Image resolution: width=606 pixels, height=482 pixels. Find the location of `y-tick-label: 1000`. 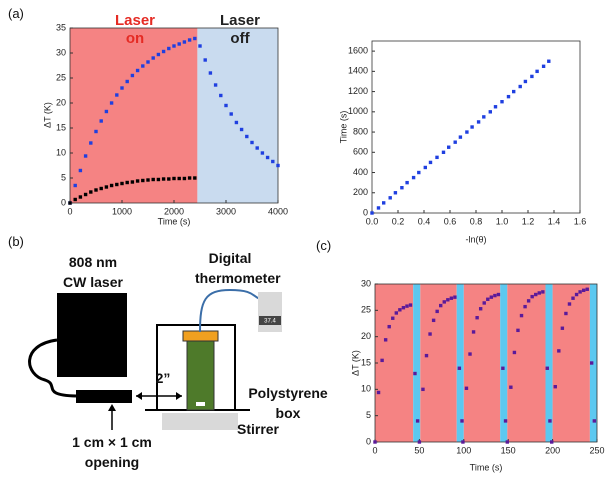

y-tick-label: 1000 is located at coordinates (358, 111).